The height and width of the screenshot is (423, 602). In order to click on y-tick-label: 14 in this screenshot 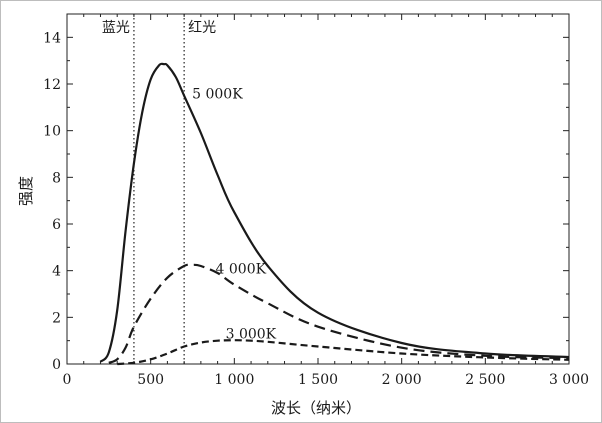, I will do `click(52, 38)`.